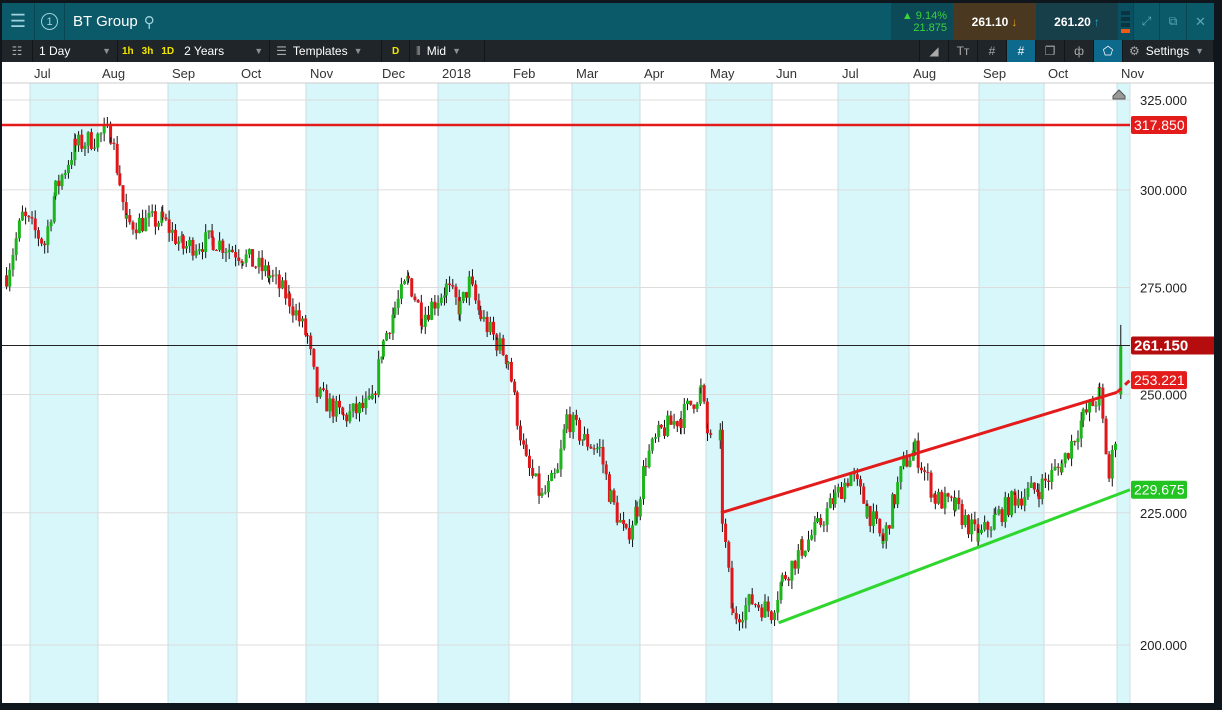 This screenshot has height=710, width=1222. What do you see at coordinates (457, 51) in the screenshot?
I see `chevron-down-icon: ▼` at bounding box center [457, 51].